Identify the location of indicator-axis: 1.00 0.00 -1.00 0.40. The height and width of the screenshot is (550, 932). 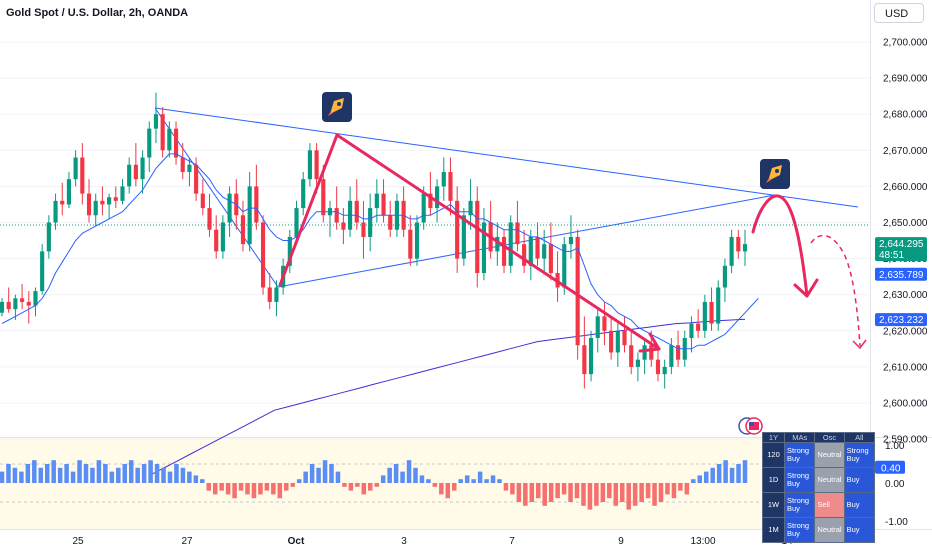
(891, 484).